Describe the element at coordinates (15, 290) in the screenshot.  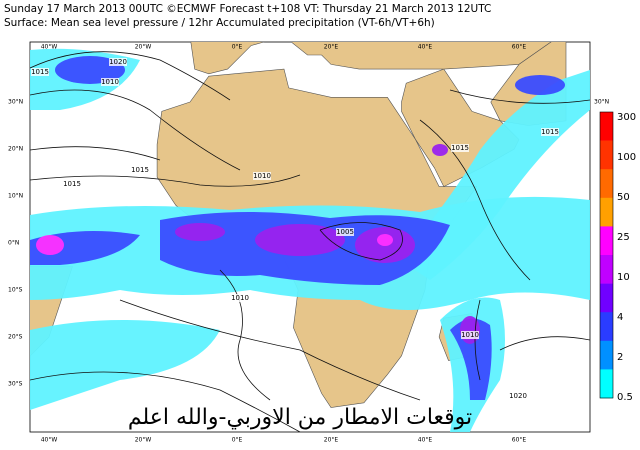
I see `lat-label: 10°S` at that location.